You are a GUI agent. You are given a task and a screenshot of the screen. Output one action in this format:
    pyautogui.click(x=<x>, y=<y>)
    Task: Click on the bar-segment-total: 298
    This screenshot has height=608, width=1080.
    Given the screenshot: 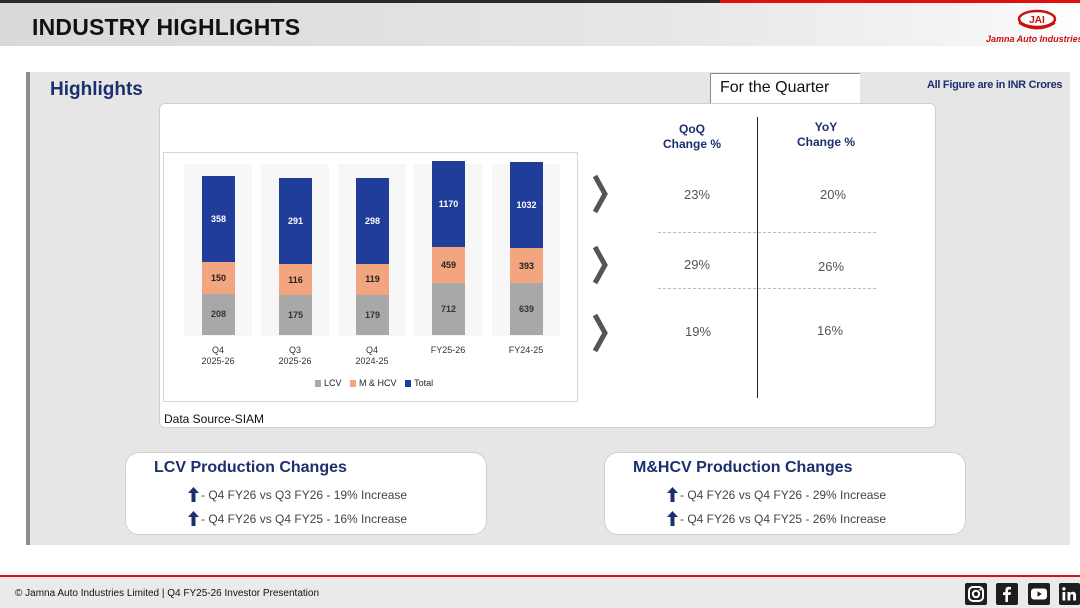 What is the action you would take?
    pyautogui.click(x=372, y=220)
    